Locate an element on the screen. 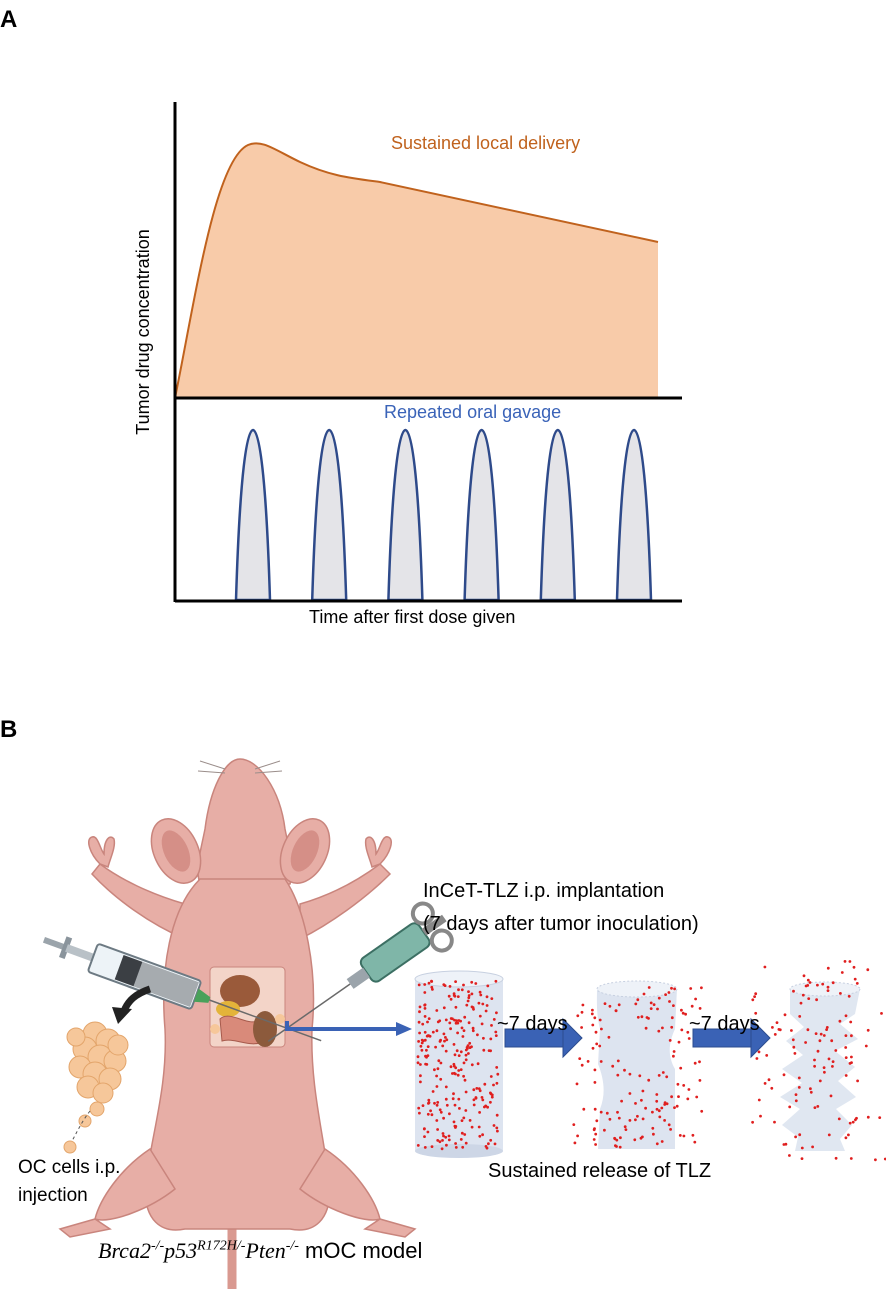 The width and height of the screenshot is (886, 1289). whiskers is located at coordinates (240, 767).